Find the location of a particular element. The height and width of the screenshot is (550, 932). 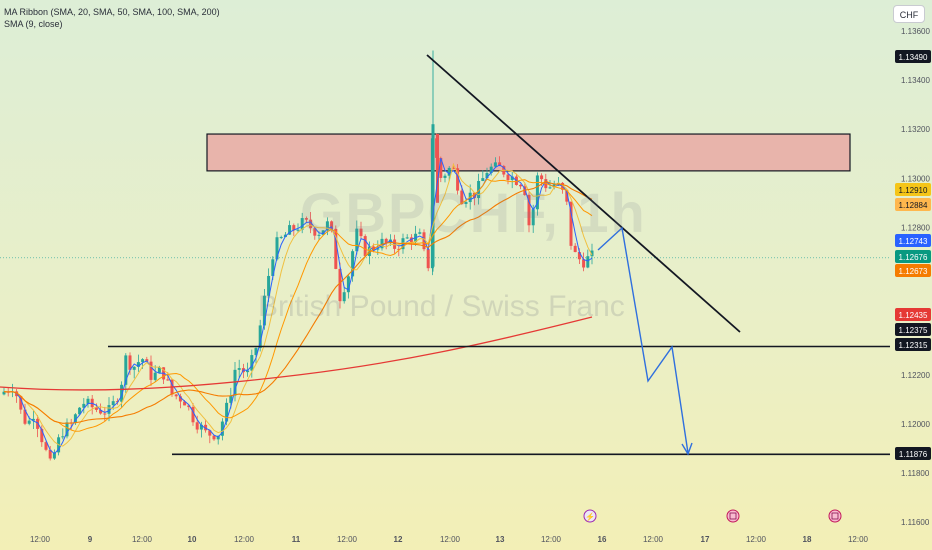

lightning-icon-glyph: ⚡ is located at coordinates (590, 517).